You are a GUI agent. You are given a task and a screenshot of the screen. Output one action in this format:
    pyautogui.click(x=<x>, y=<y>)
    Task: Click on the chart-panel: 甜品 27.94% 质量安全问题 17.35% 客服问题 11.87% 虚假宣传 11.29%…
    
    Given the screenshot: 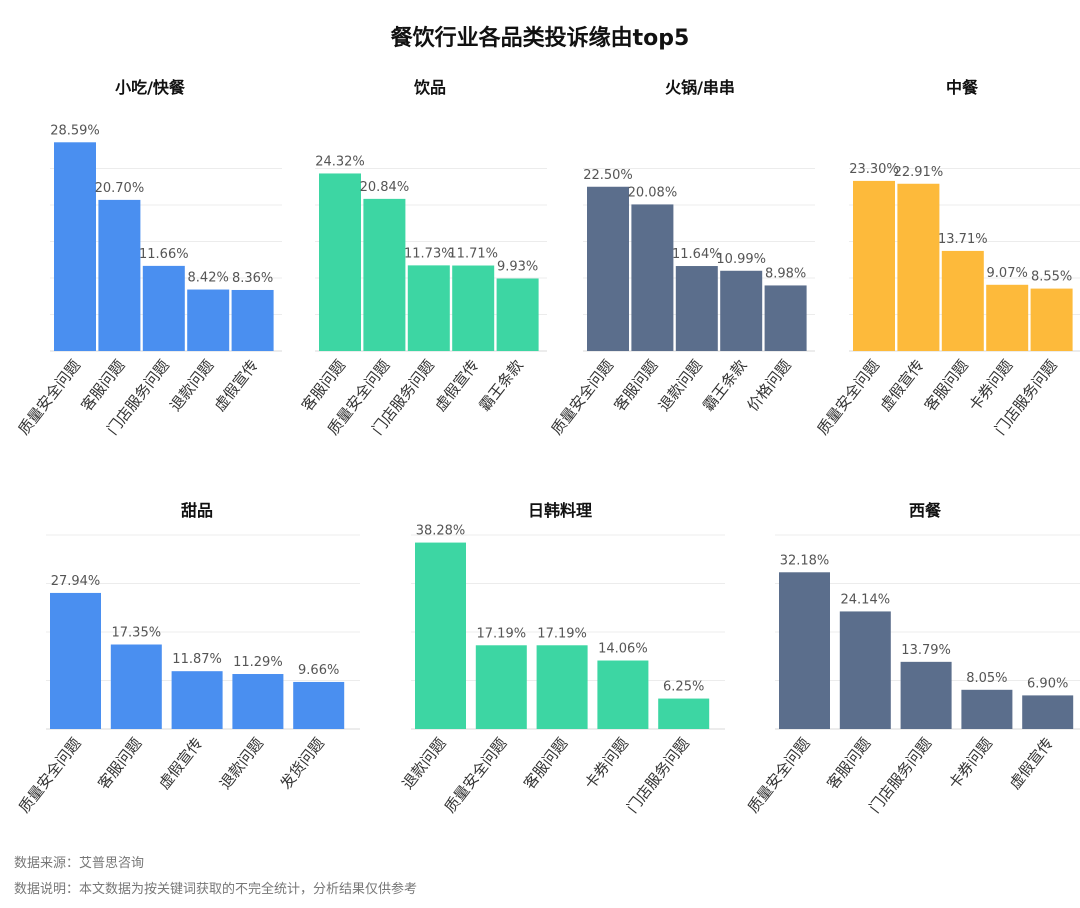 What is the action you would take?
    pyautogui.click(x=187, y=658)
    